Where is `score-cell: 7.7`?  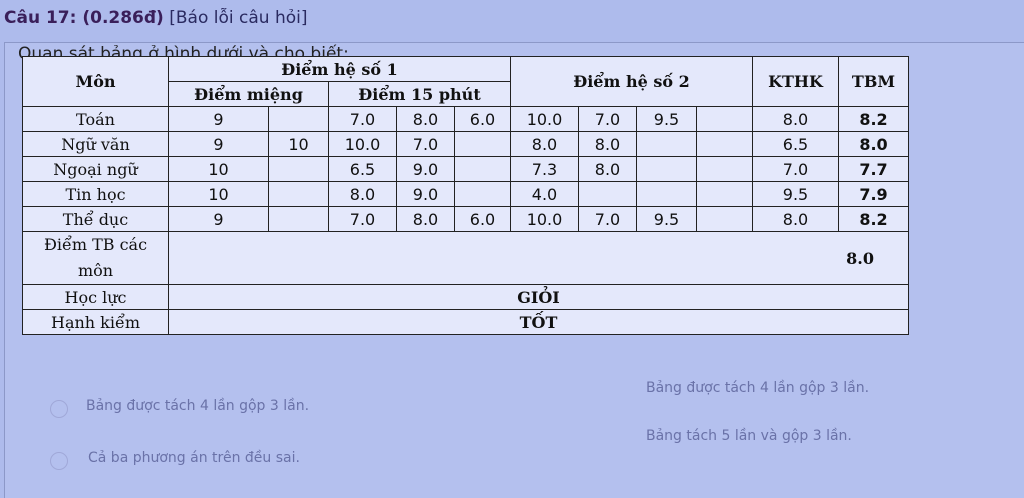
score-cell: 7.7 is located at coordinates (873, 169).